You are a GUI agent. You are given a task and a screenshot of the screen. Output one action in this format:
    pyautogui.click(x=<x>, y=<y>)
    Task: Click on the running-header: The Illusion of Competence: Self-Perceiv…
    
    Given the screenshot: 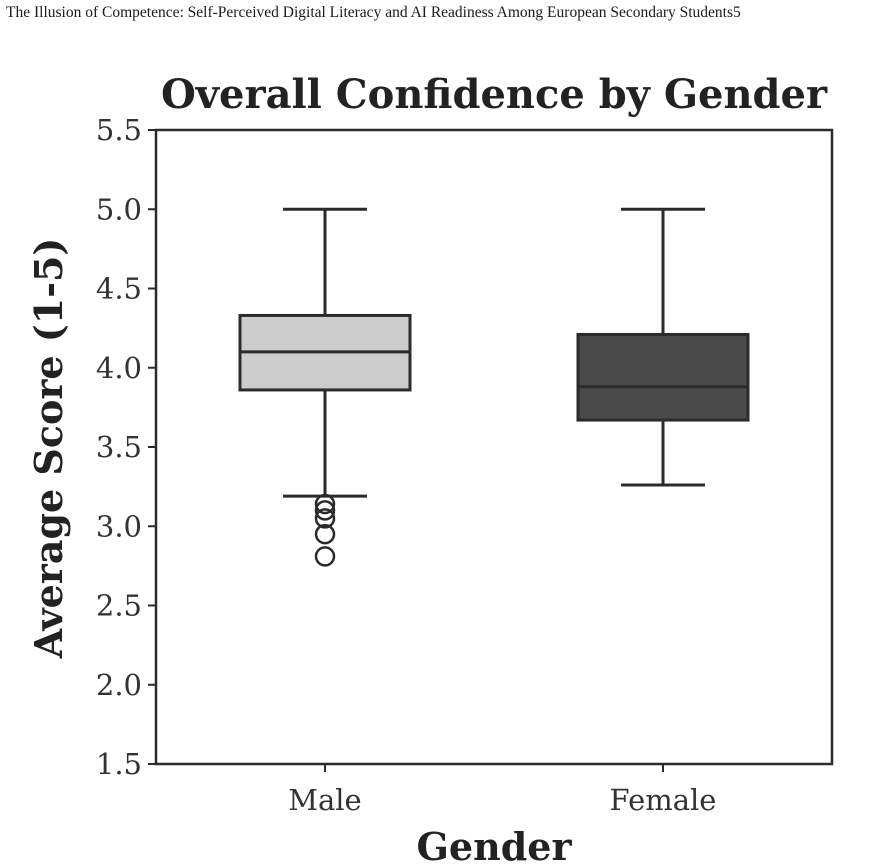 What is the action you would take?
    pyautogui.click(x=373, y=12)
    